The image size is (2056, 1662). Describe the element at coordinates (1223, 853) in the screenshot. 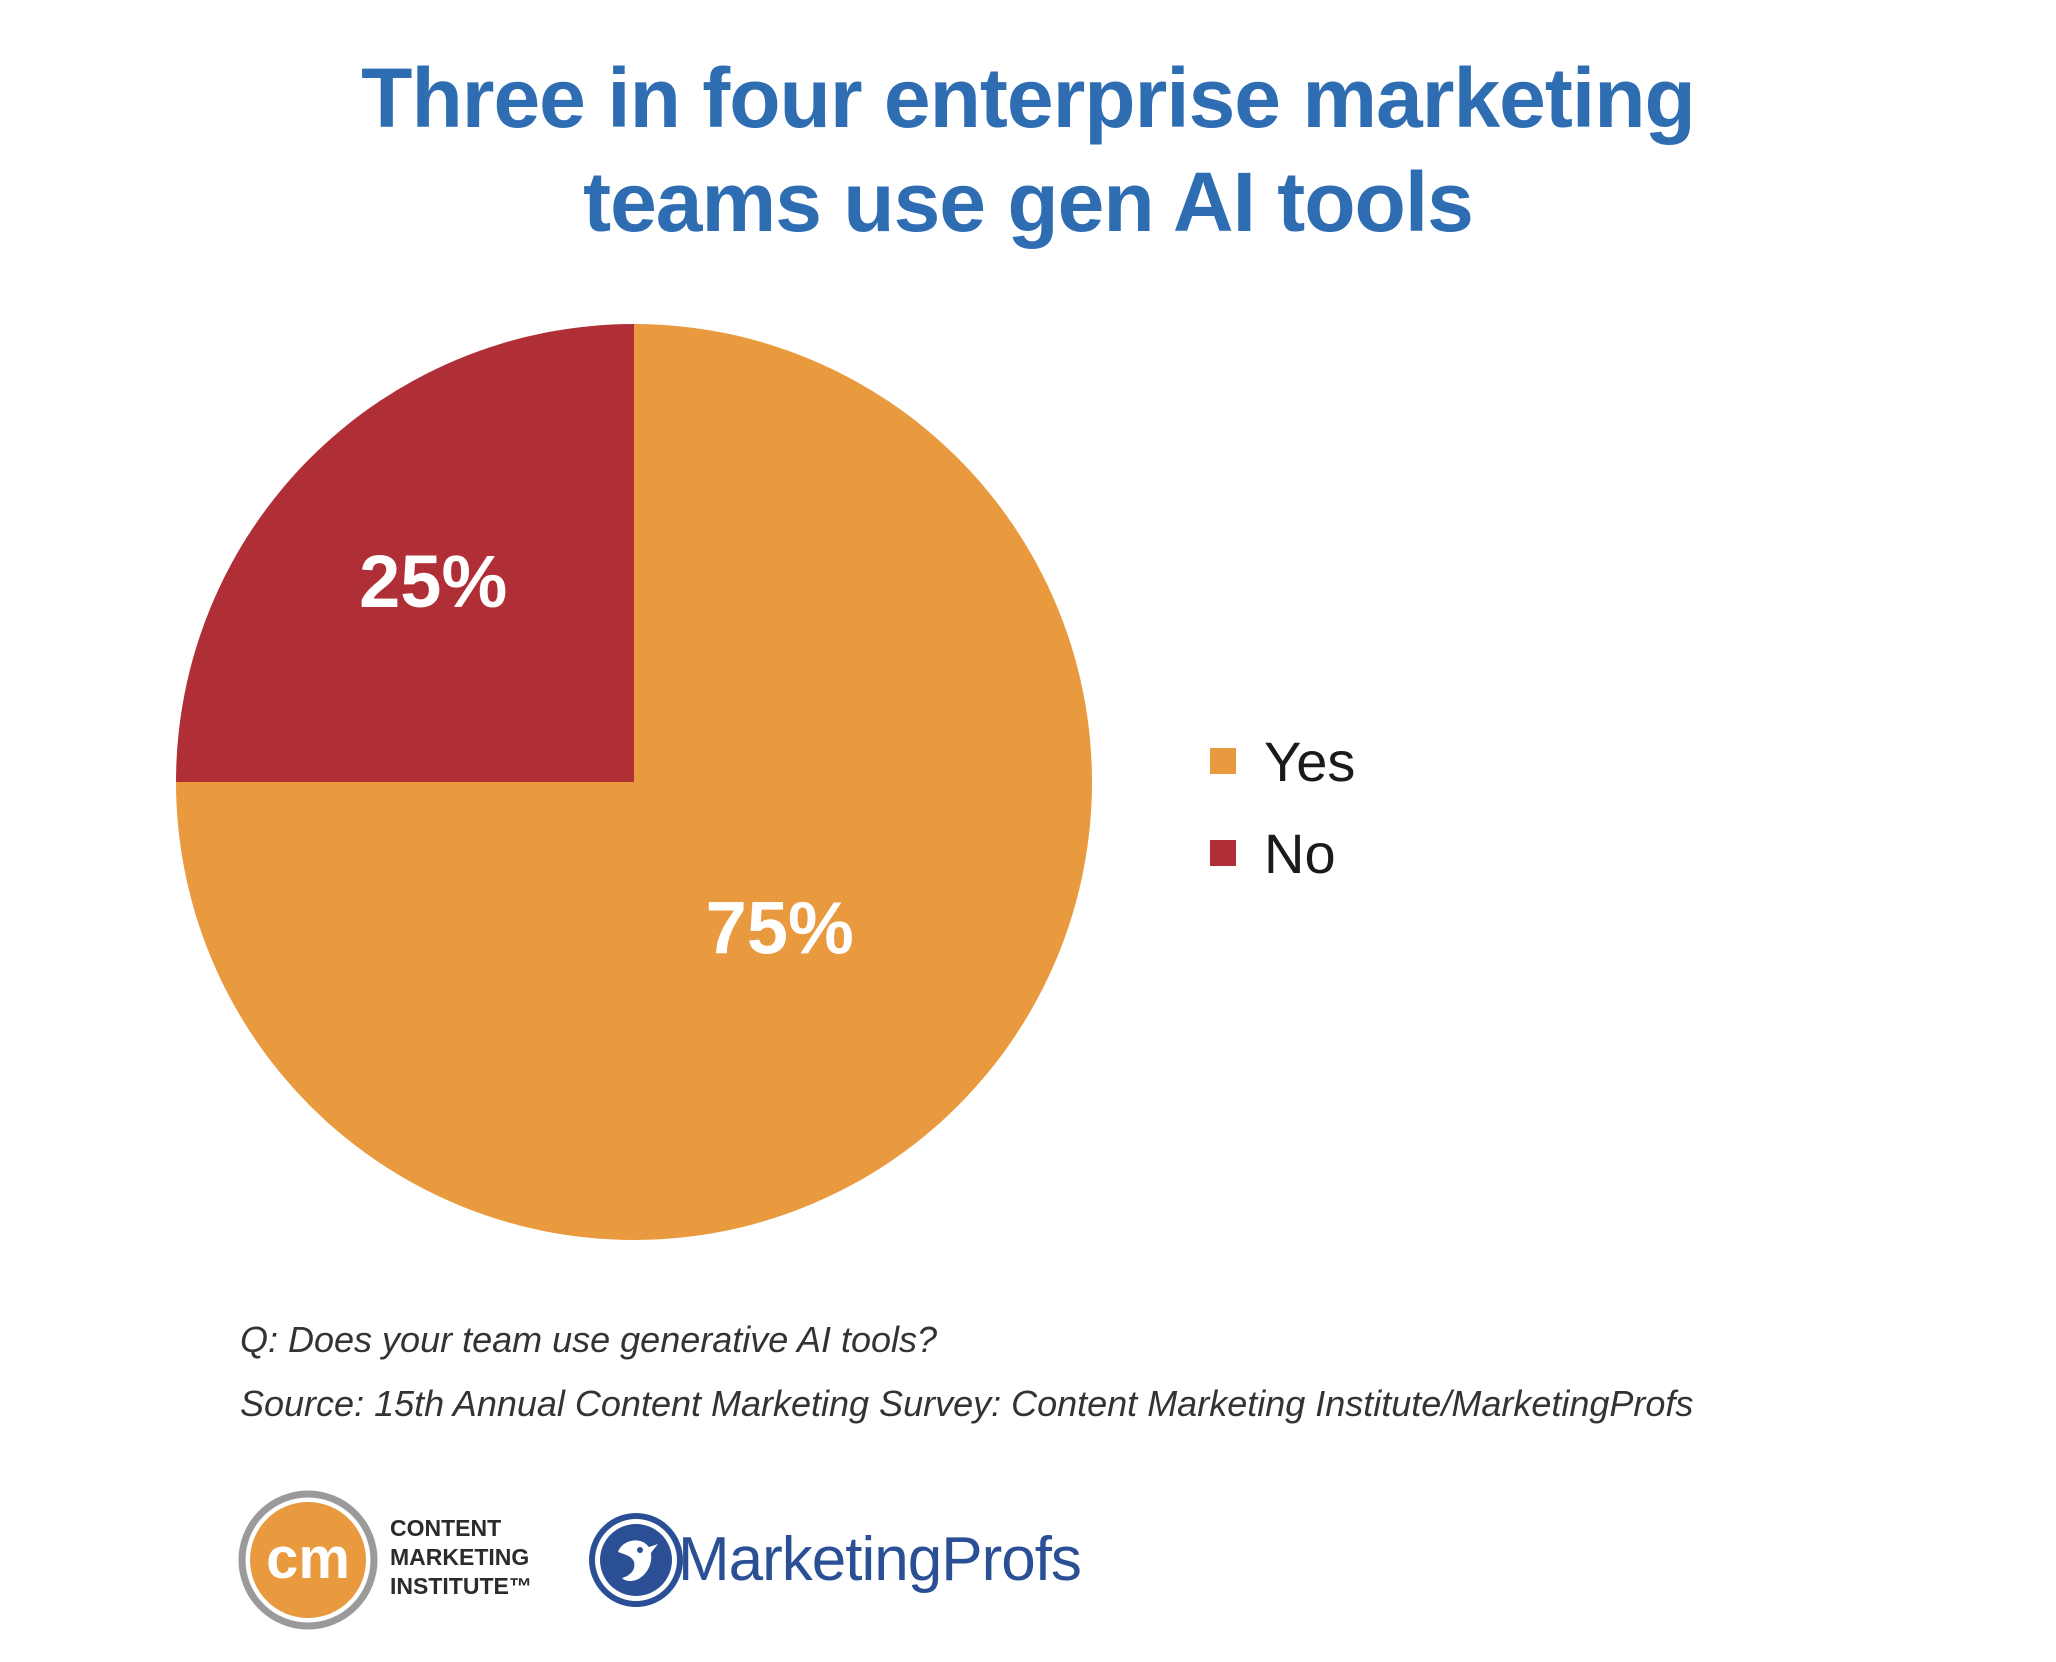

I see `legend-swatch-no` at that location.